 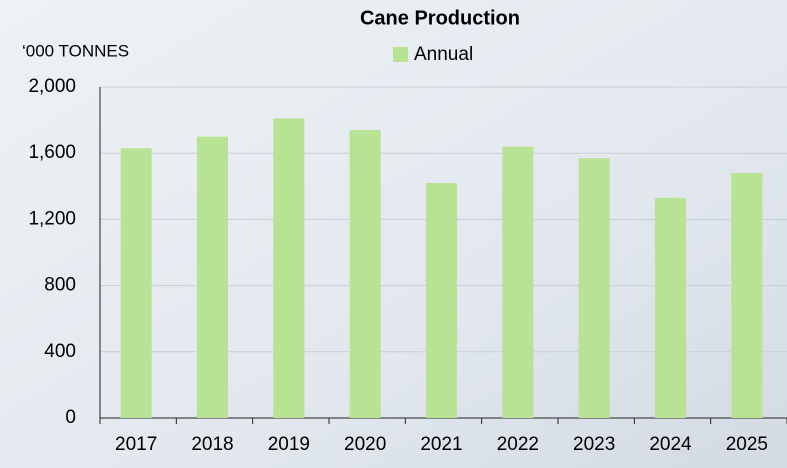 I want to click on chart-title: Cane Production, so click(x=440, y=18).